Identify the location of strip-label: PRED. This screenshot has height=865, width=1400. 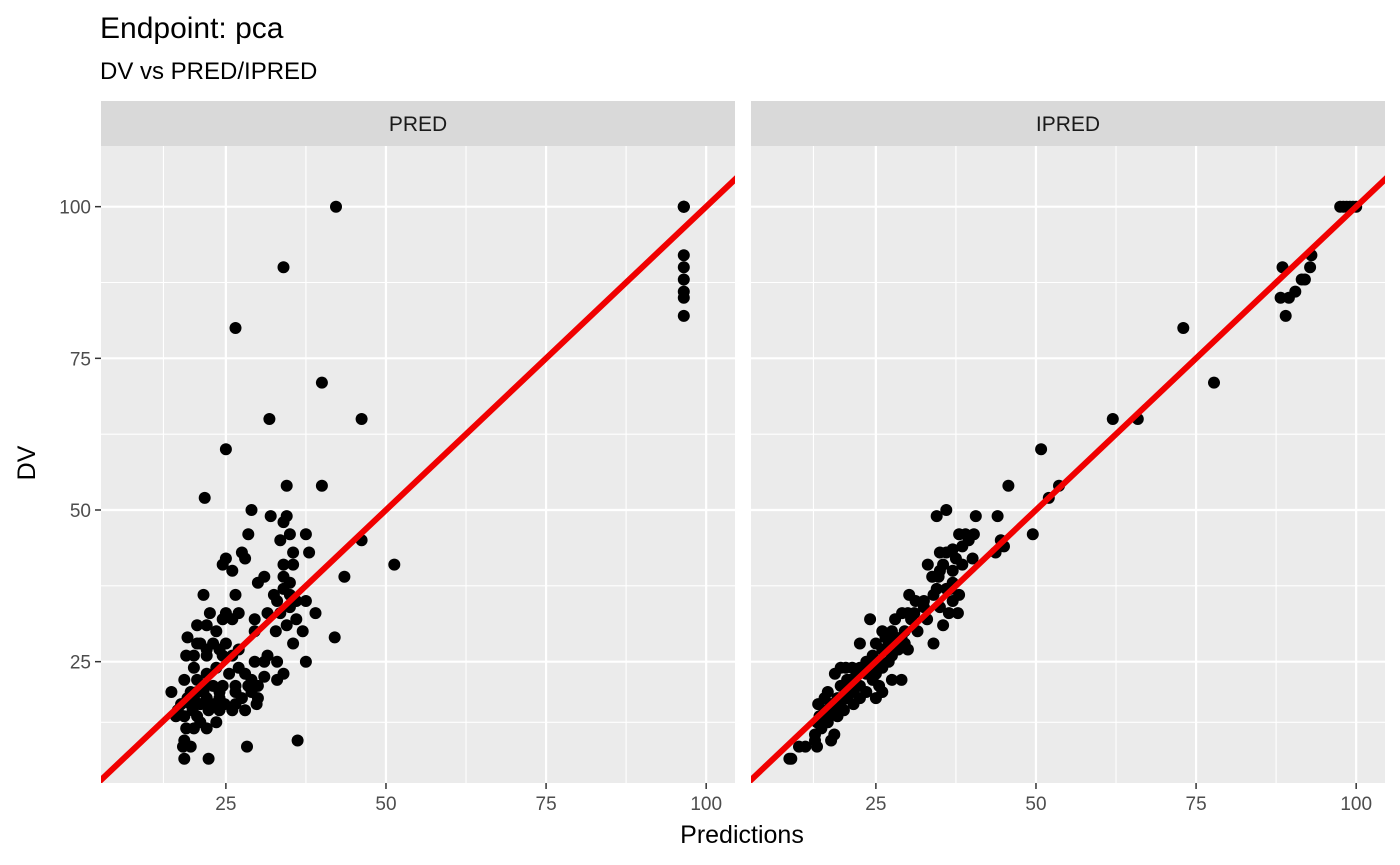
(418, 124).